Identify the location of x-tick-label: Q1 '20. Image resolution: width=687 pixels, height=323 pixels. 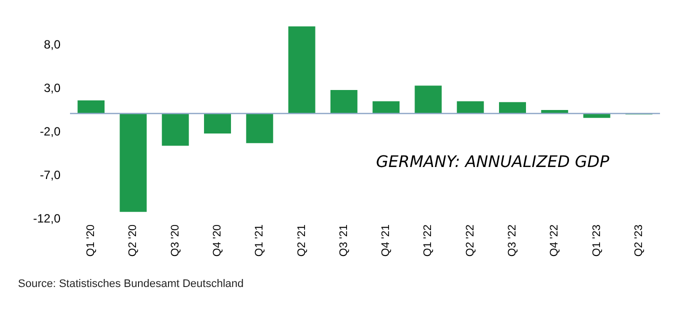
(91, 240).